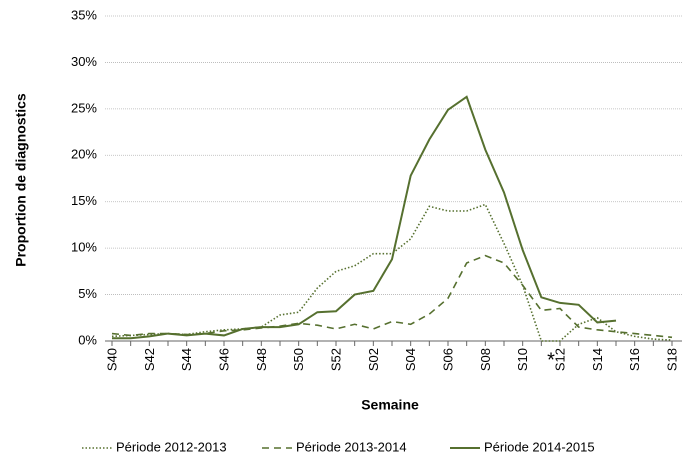 The height and width of the screenshot is (466, 692). Describe the element at coordinates (21, 180) in the screenshot. I see `y-axis-label: Proportion de diagnostics` at that location.